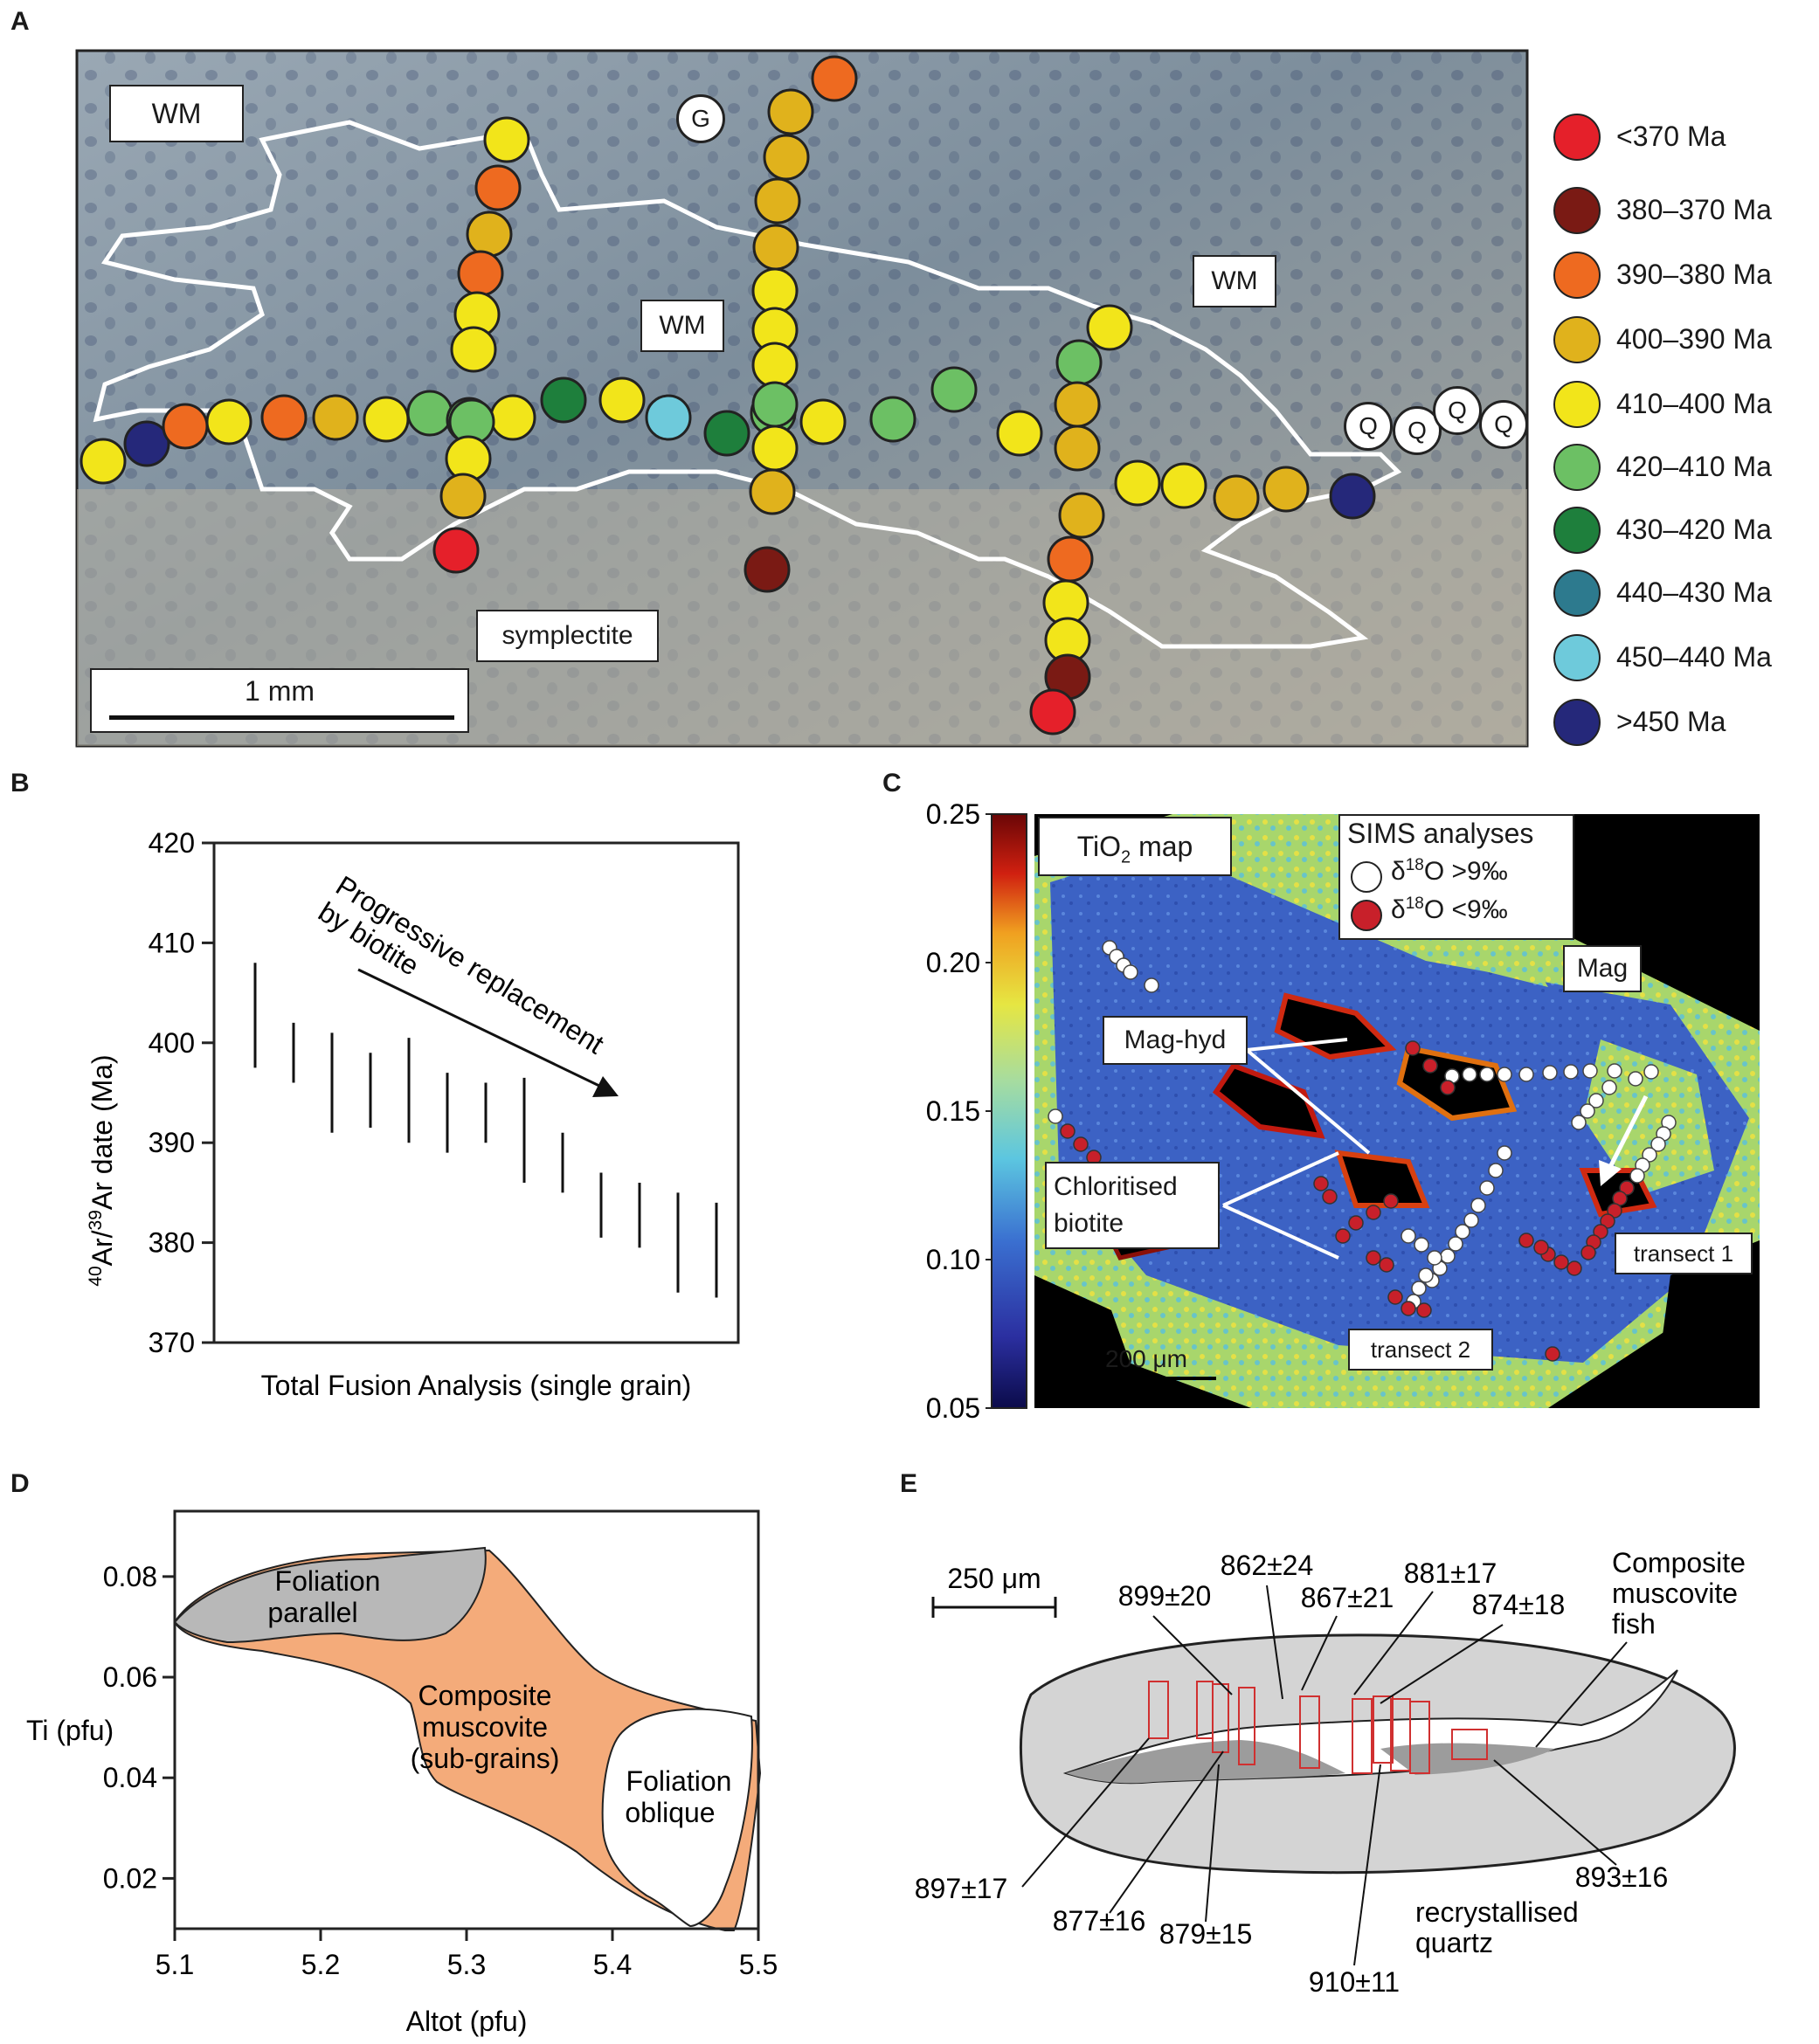  I want to click on fish-label: fish, so click(1634, 1624).